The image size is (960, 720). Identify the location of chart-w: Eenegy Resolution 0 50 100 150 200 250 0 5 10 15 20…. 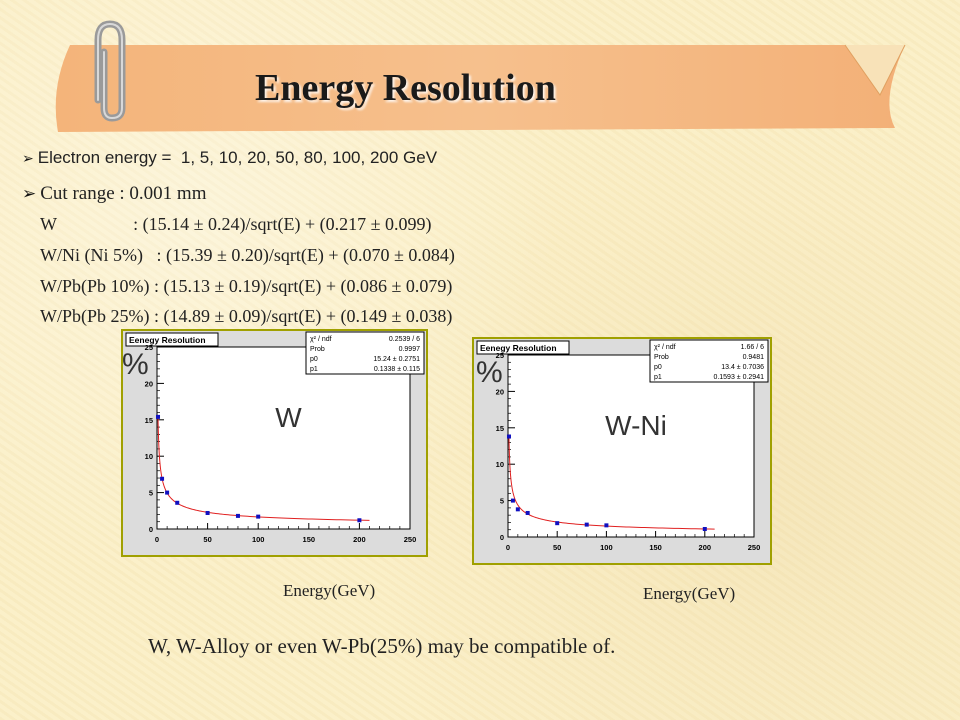
(274, 443).